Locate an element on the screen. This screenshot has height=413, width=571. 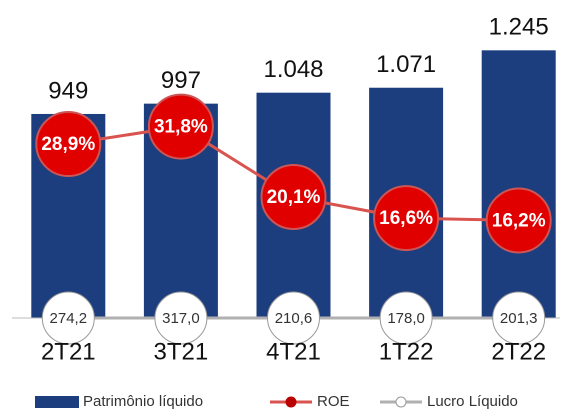
bar-value-label: 1.245 is located at coordinates (519, 27).